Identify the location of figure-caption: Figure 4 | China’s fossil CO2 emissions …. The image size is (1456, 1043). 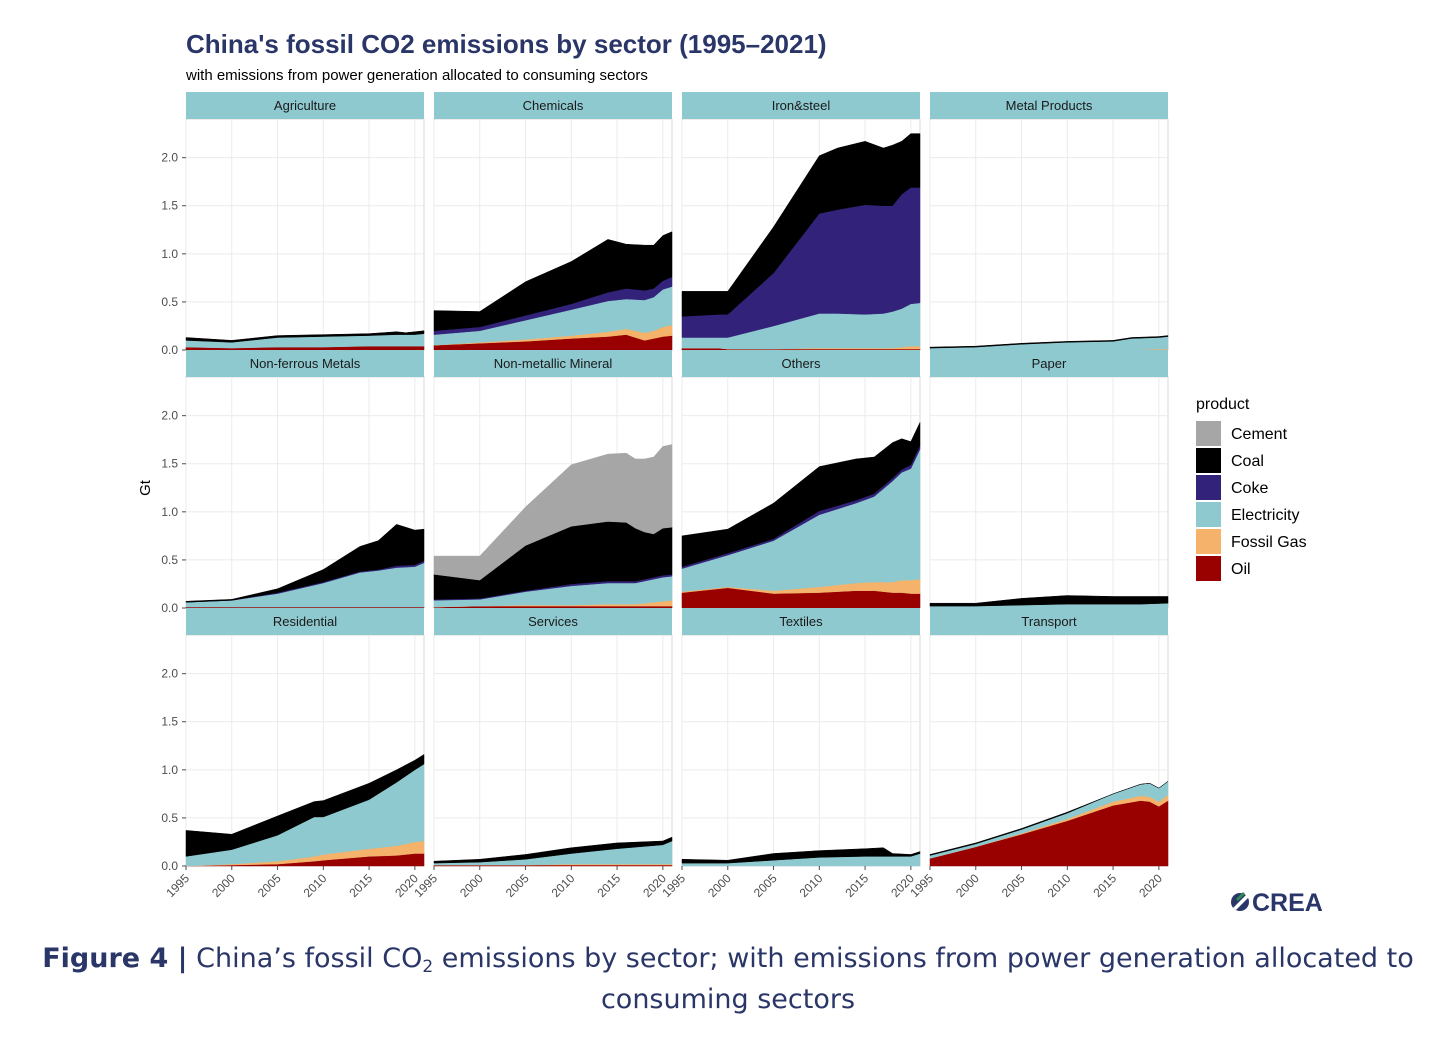
(728, 979).